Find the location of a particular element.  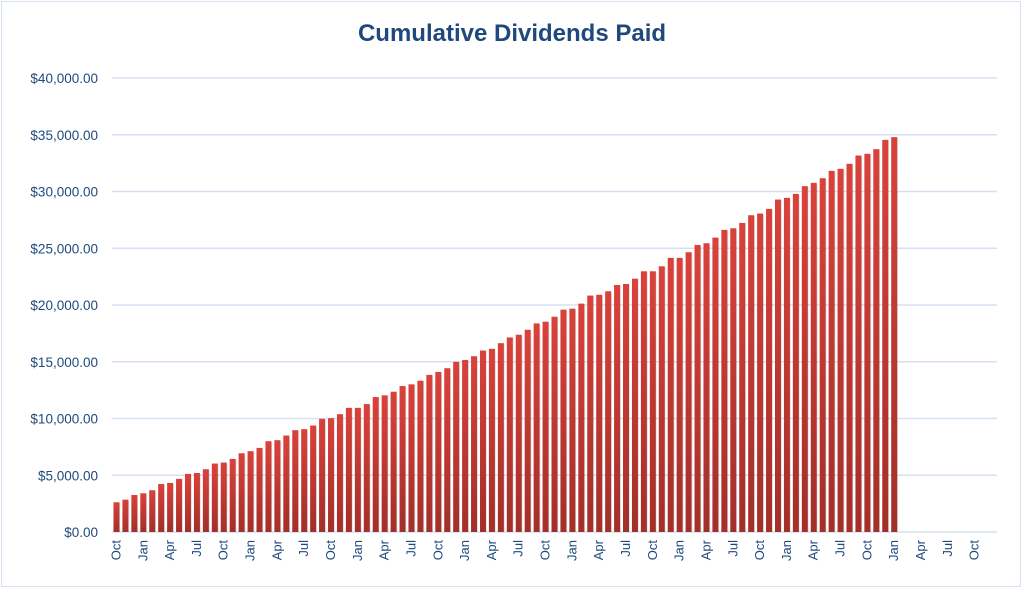

y-tick-label: $0.00 is located at coordinates (81, 532).